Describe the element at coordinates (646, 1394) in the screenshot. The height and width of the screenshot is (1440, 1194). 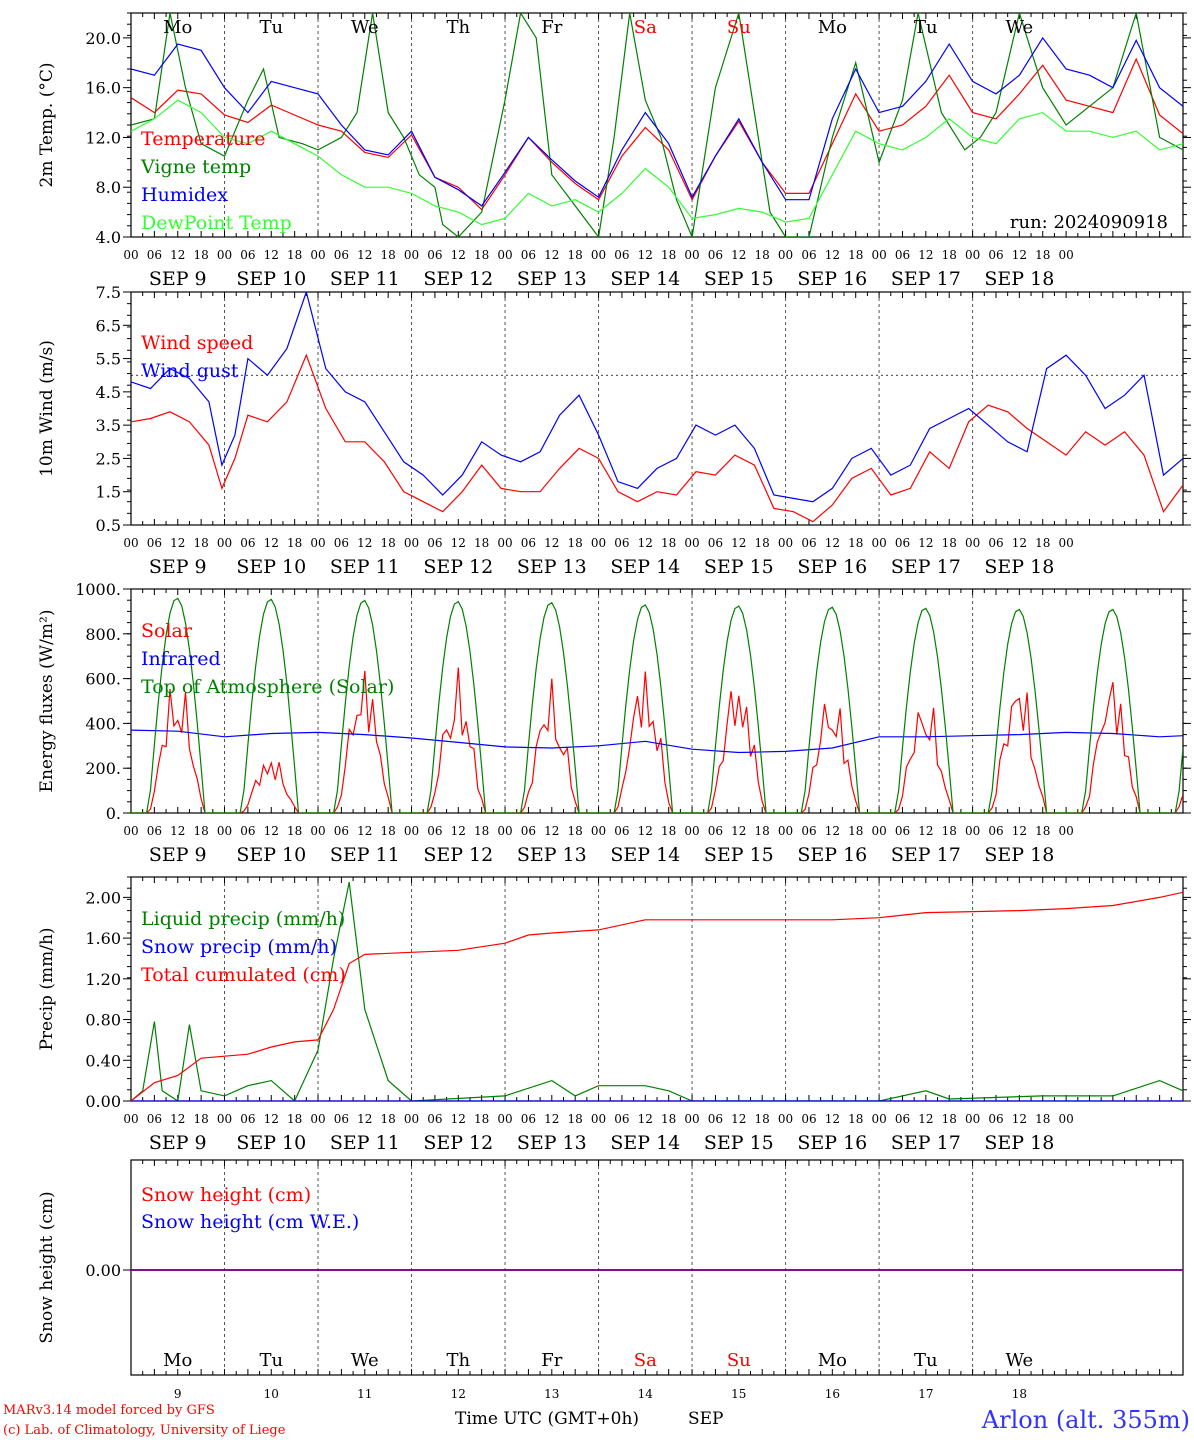
I see `day-number-label: 14` at that location.